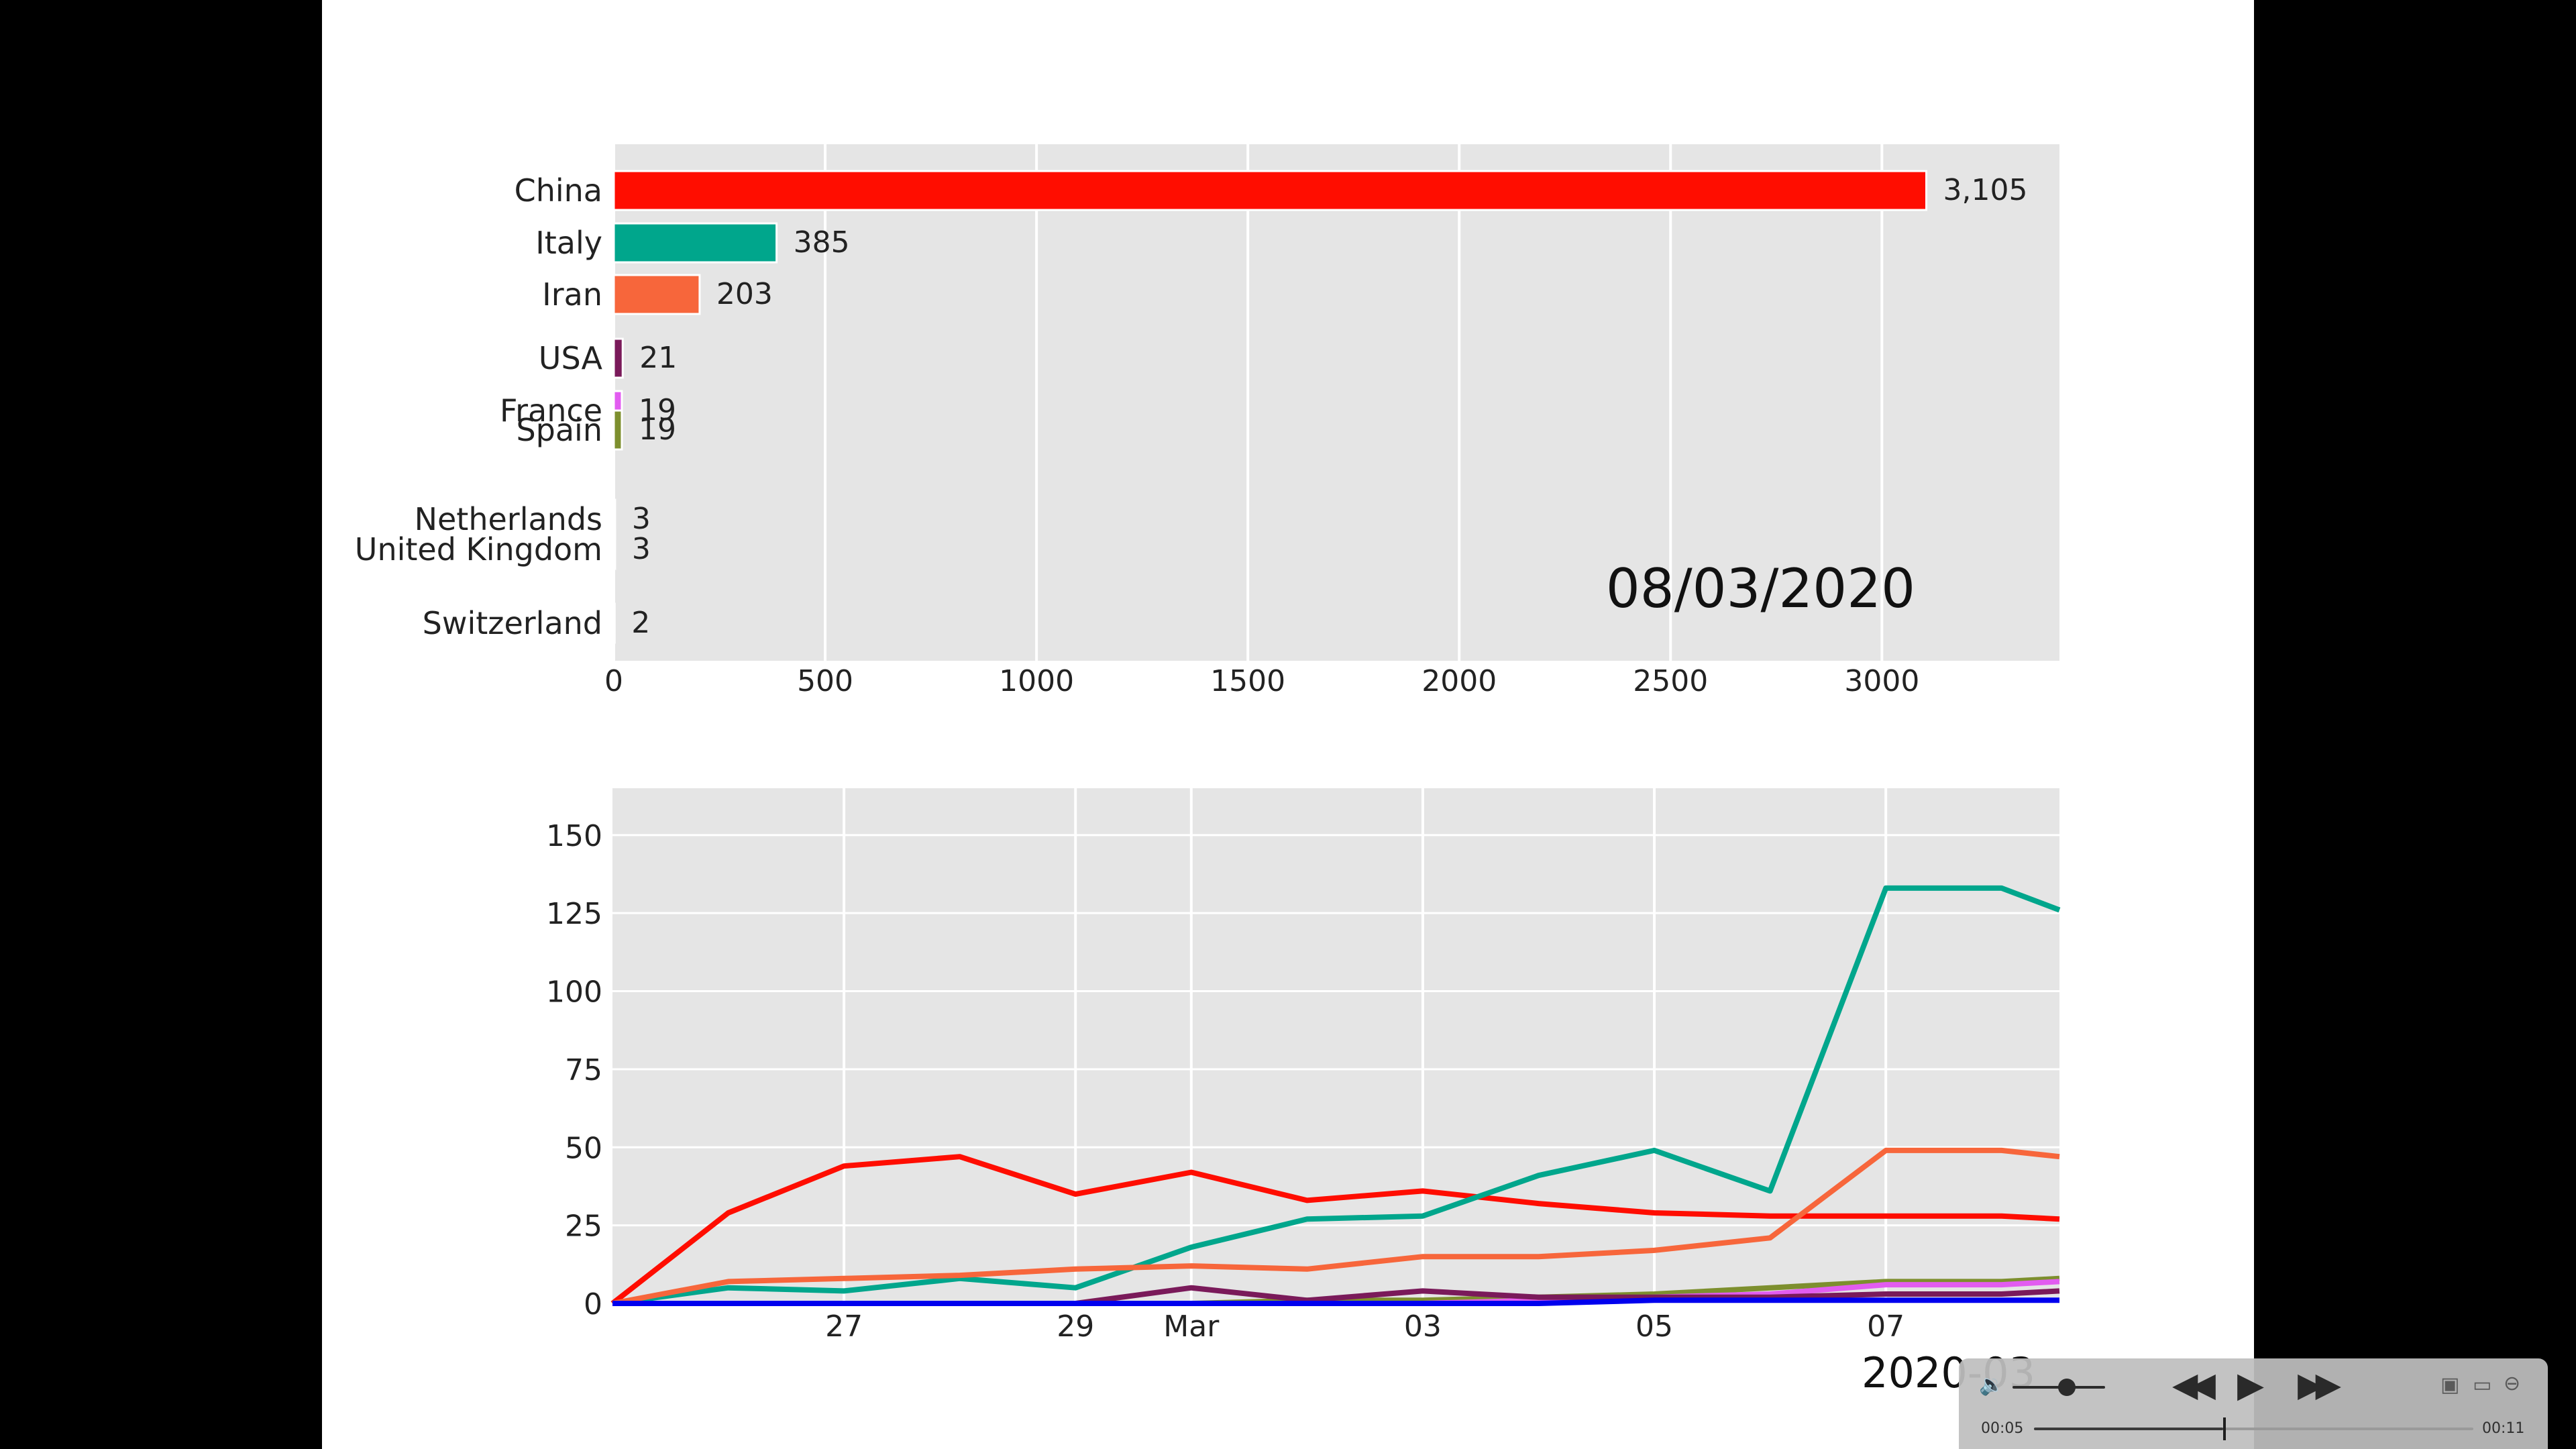  Describe the element at coordinates (583, 1070) in the screenshot. I see `line-y-tick-label: 75` at that location.